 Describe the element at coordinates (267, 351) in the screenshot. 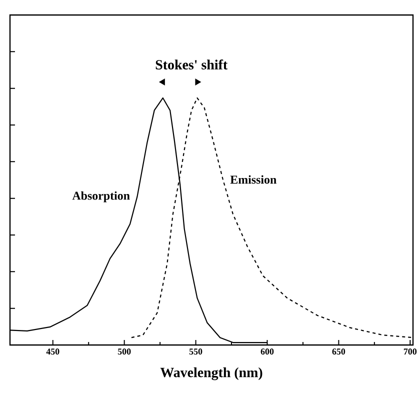

I see `x-tick-label: 600` at that location.